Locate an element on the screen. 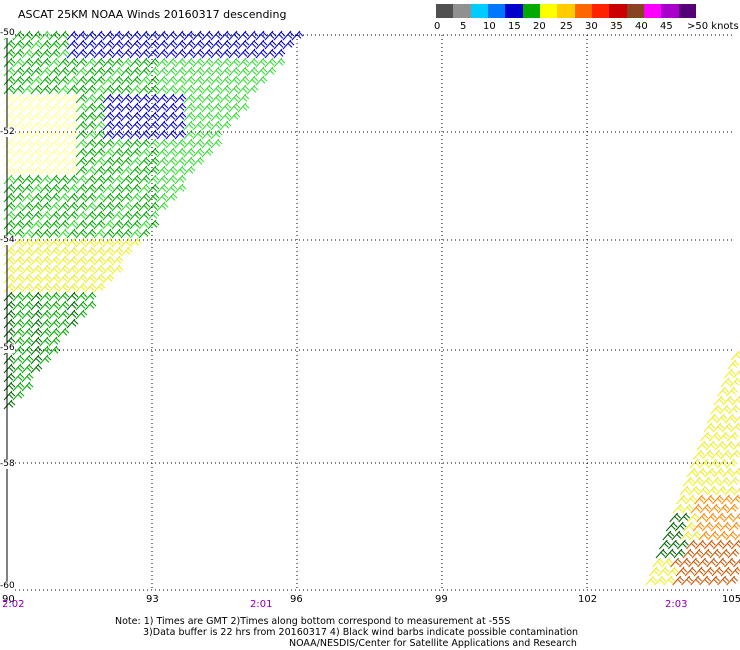 The width and height of the screenshot is (740, 650). lon-label-90: 90 is located at coordinates (8, 599).